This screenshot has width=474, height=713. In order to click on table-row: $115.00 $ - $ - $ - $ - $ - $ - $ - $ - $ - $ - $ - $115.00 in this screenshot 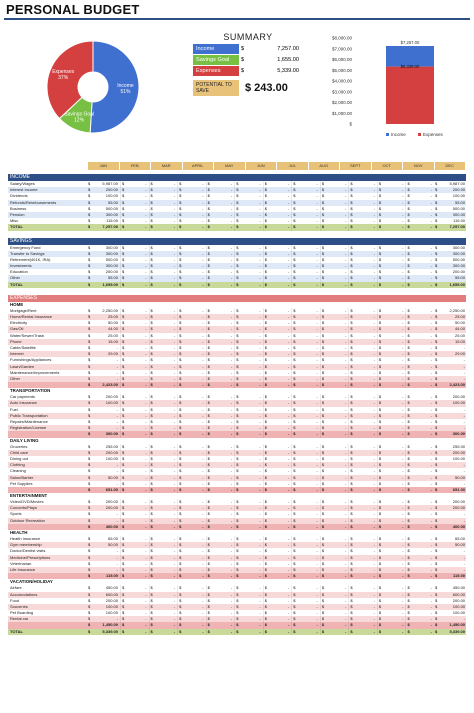, I will do `click(237, 576)`.